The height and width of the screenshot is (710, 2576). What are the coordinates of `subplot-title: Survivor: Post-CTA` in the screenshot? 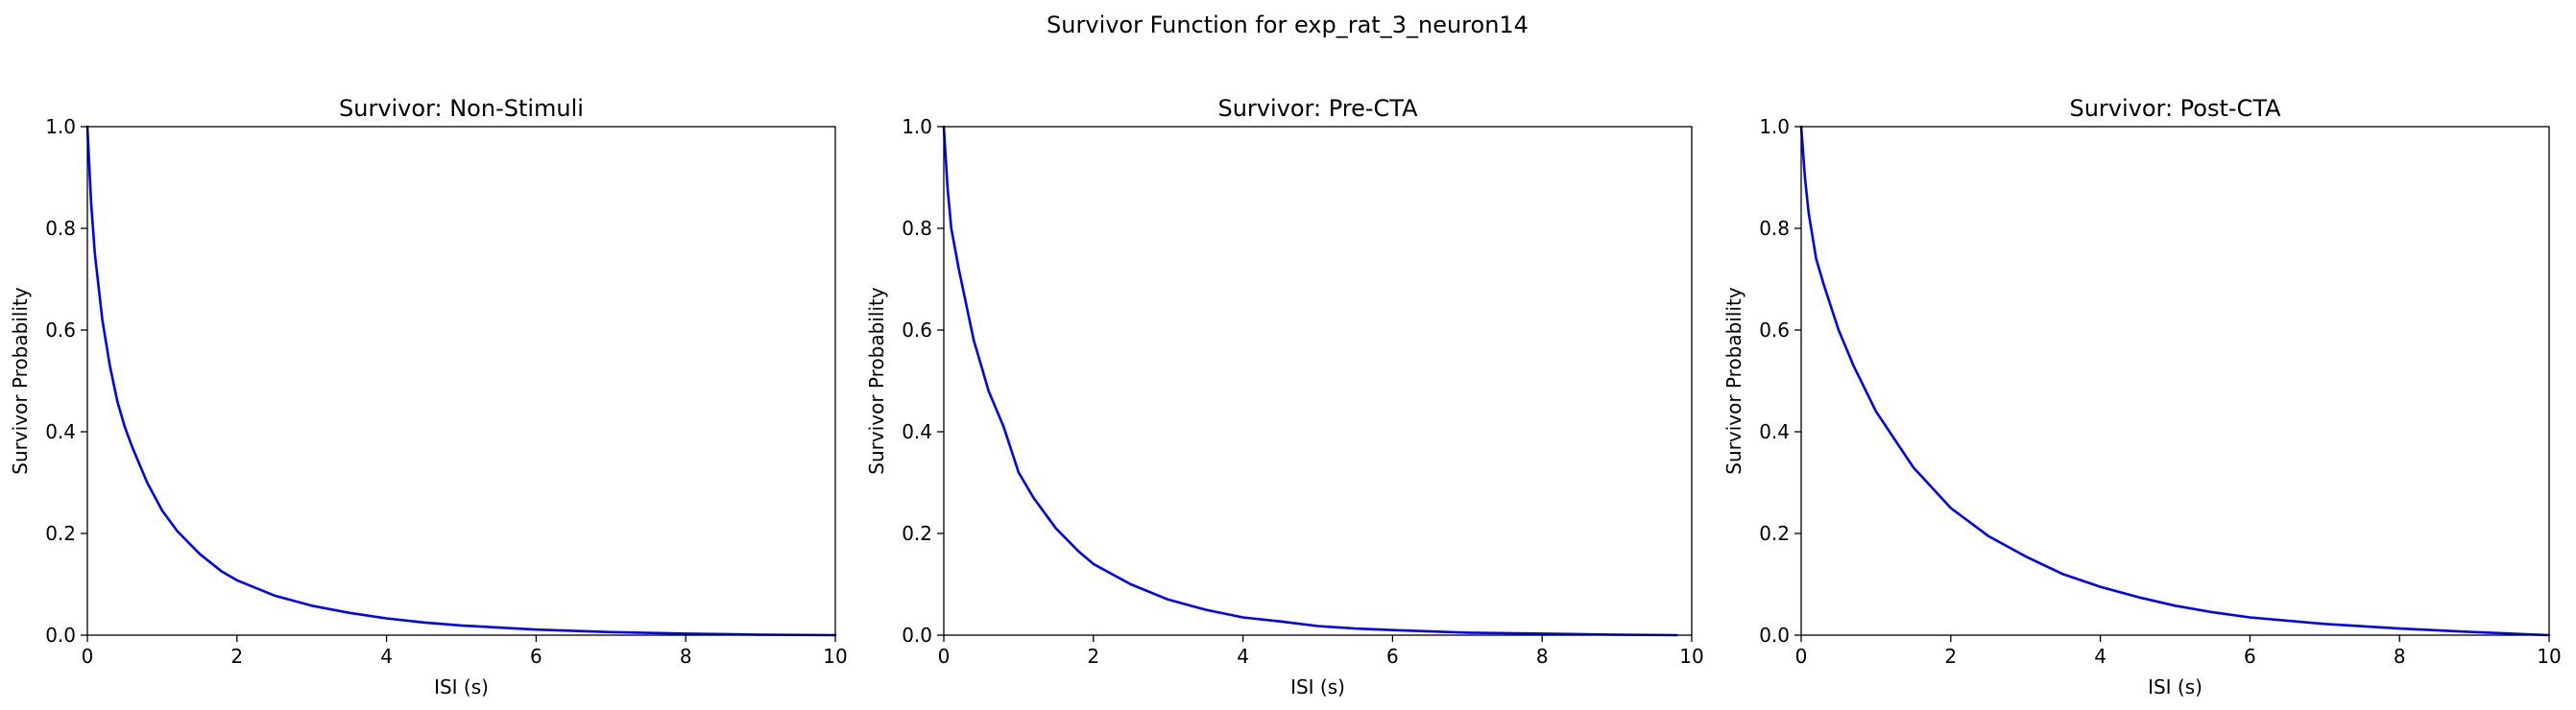 It's located at (2175, 108).